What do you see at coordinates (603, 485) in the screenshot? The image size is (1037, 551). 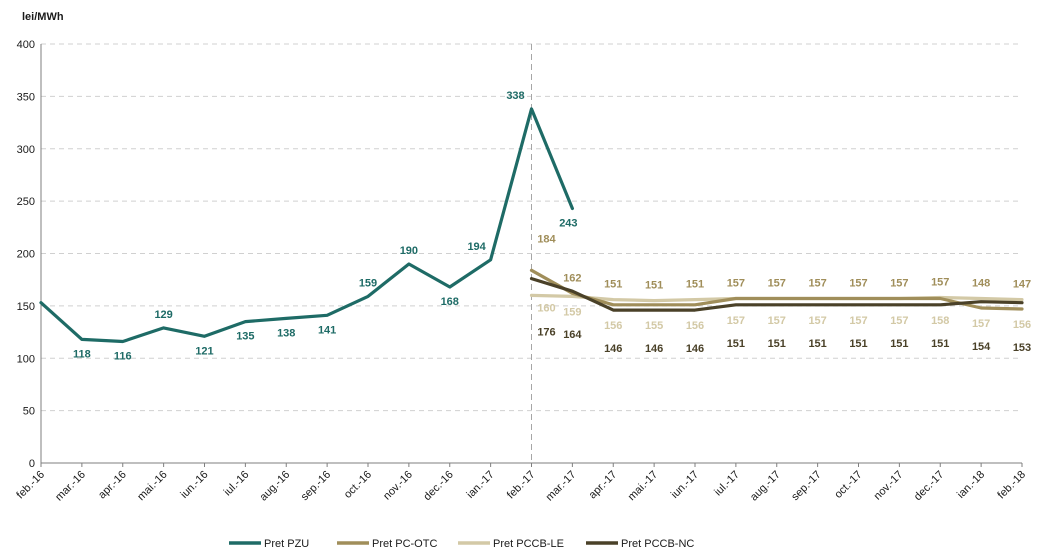 I see `x-tick-label: apr.-17` at bounding box center [603, 485].